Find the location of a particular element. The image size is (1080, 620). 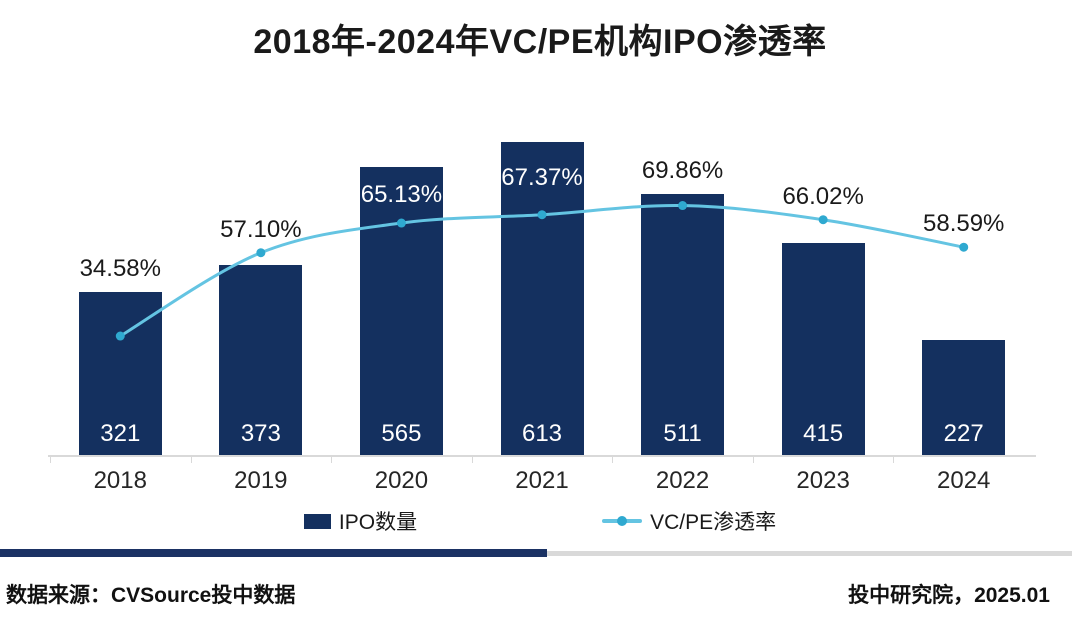

pct-label: 58.59% is located at coordinates (964, 224).